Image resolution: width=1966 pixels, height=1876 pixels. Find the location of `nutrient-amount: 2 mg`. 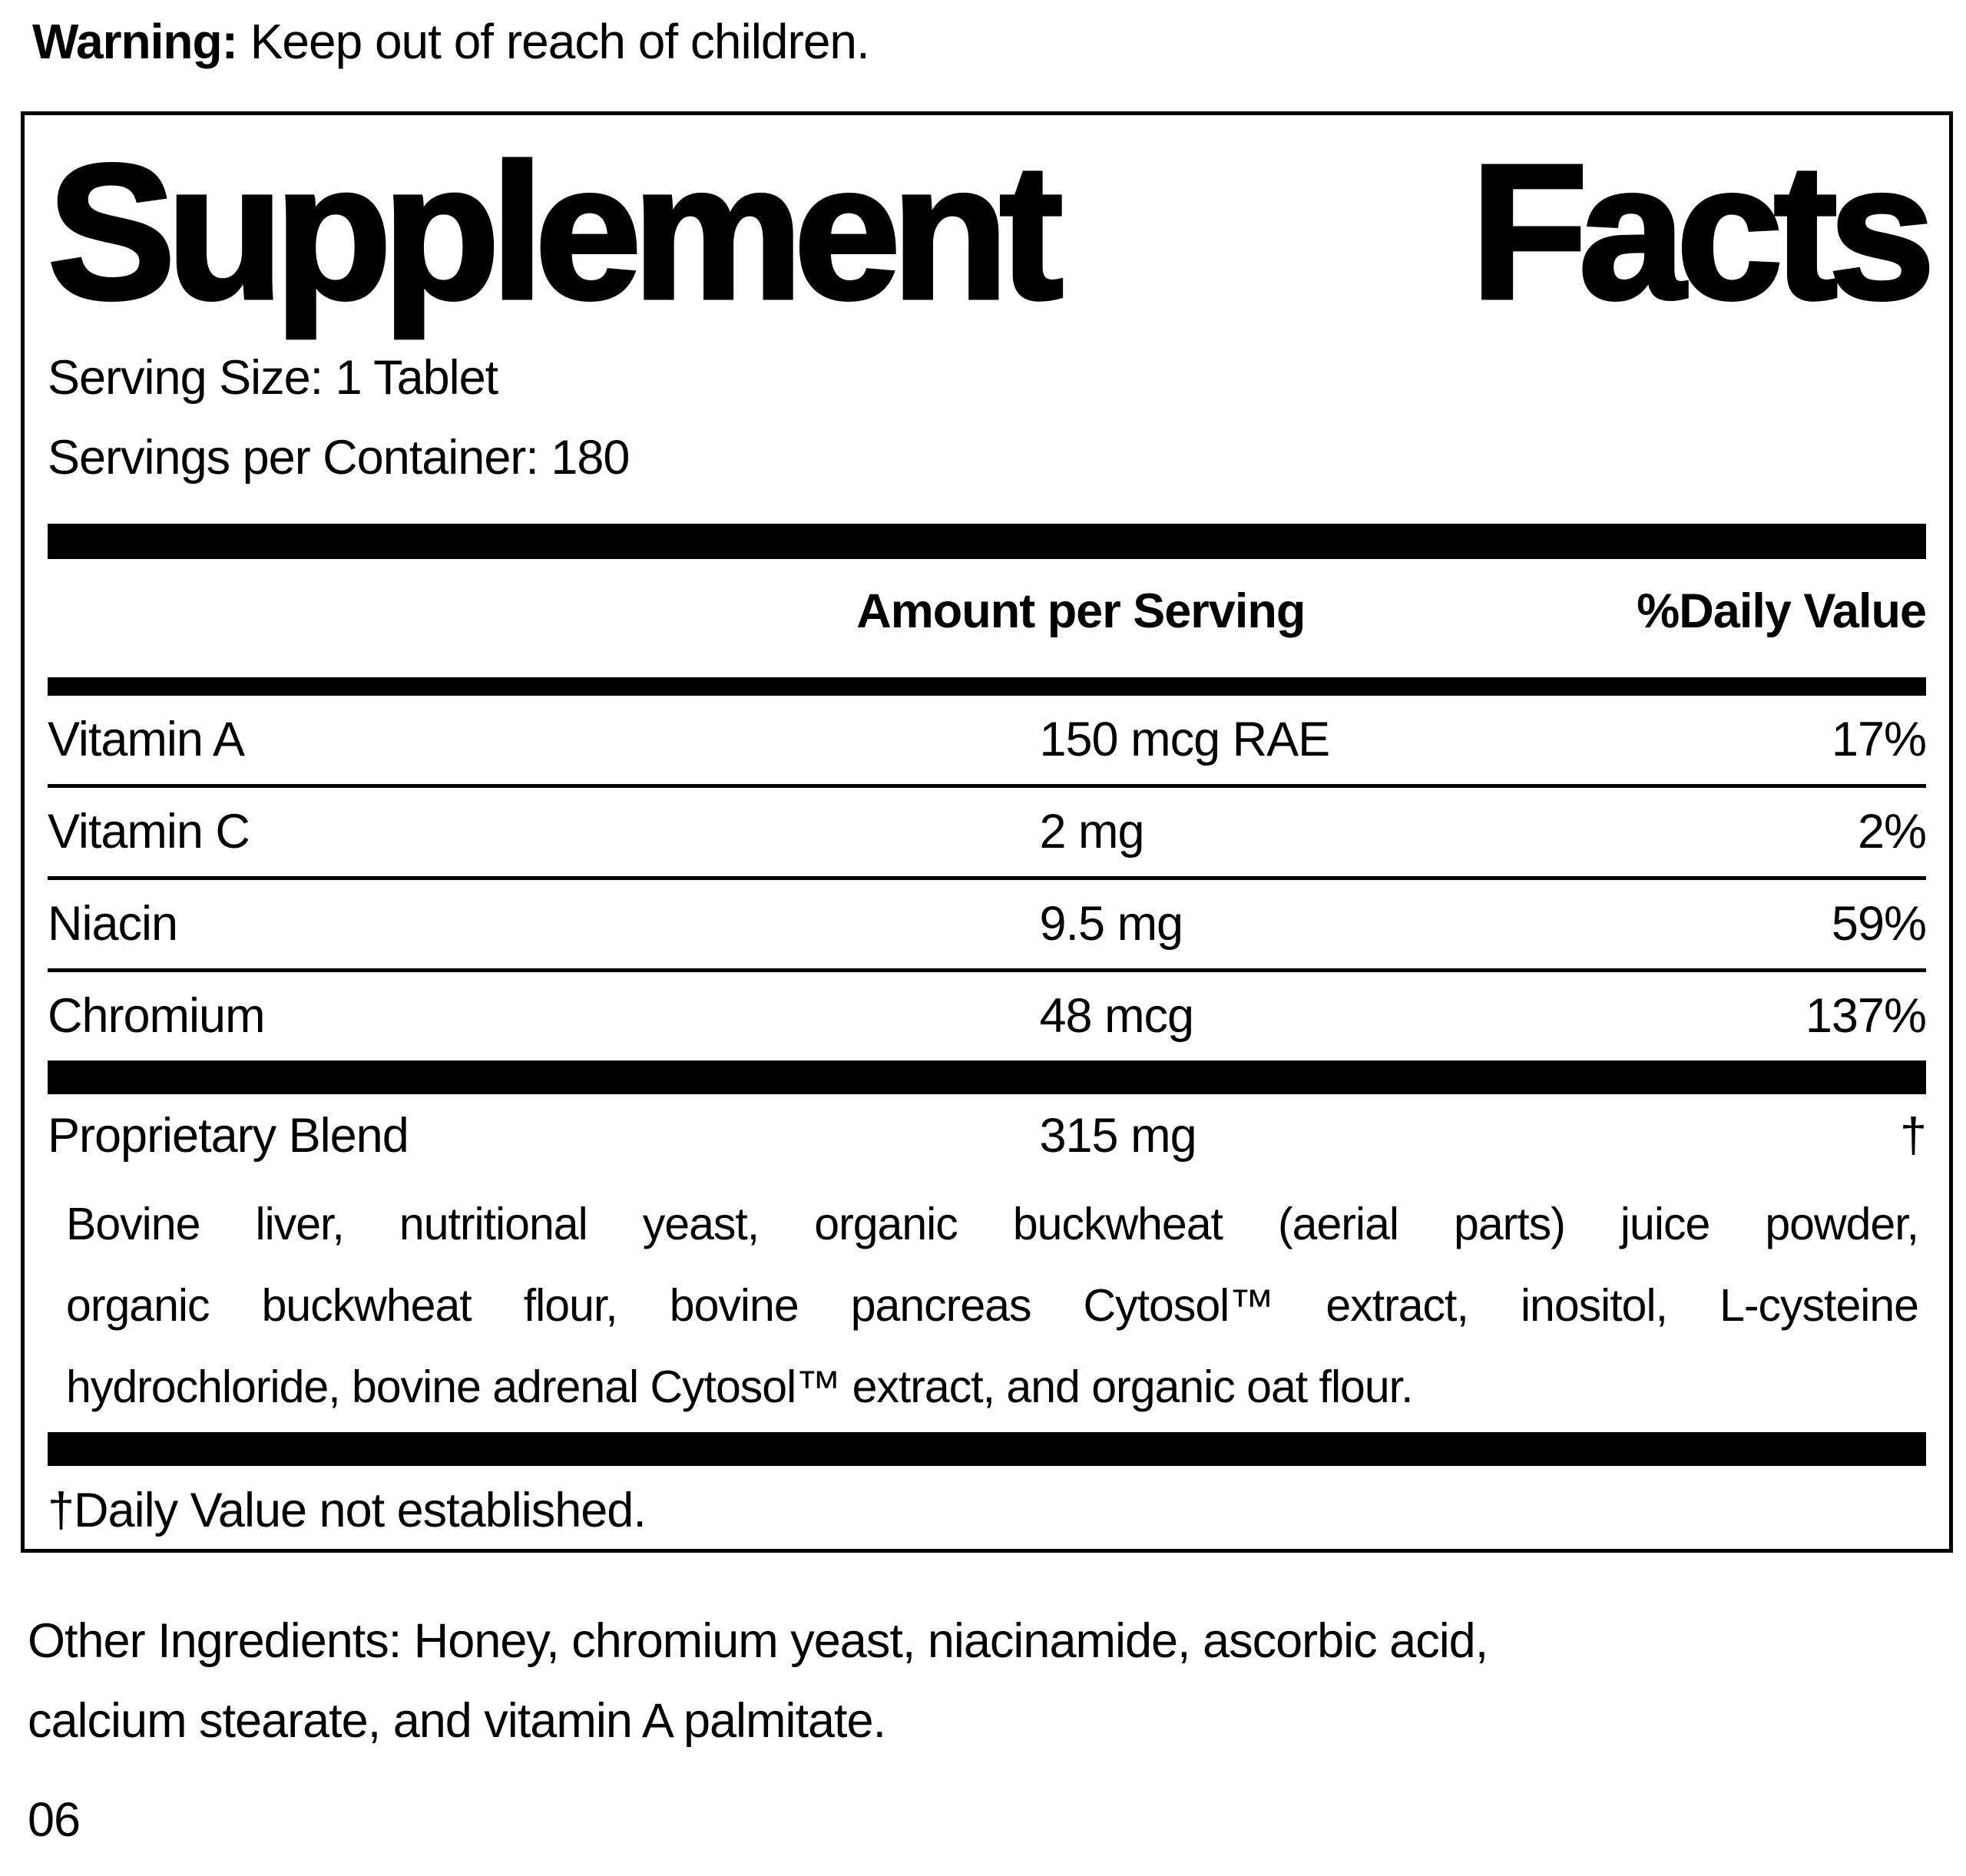

nutrient-amount: 2 mg is located at coordinates (1091, 832).